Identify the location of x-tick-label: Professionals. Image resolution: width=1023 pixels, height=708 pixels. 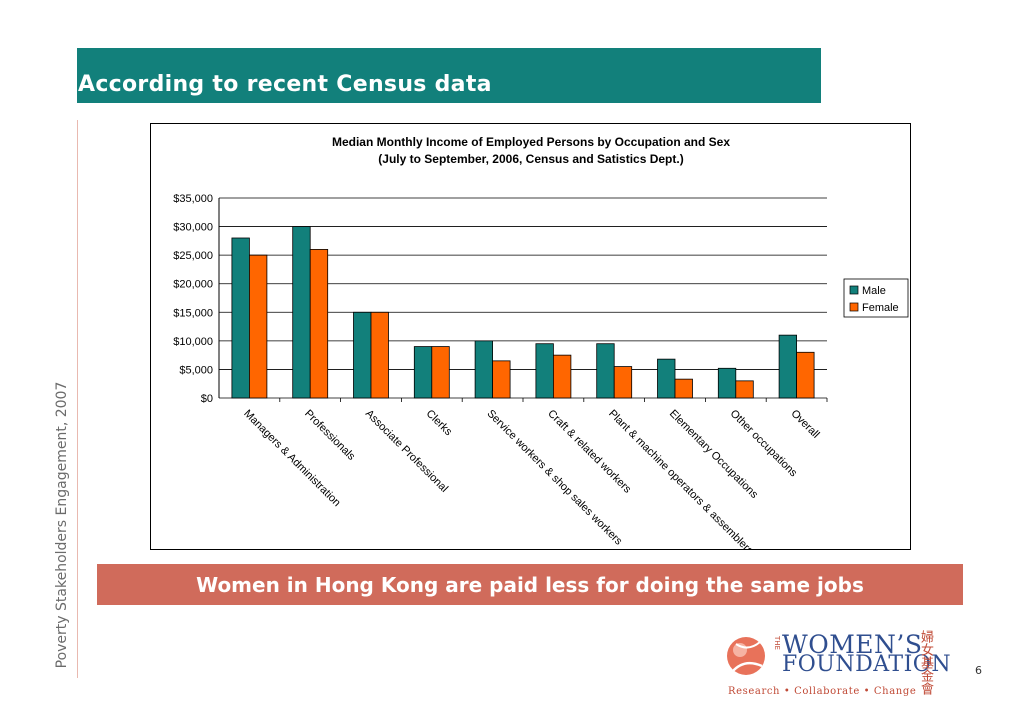
(330, 436).